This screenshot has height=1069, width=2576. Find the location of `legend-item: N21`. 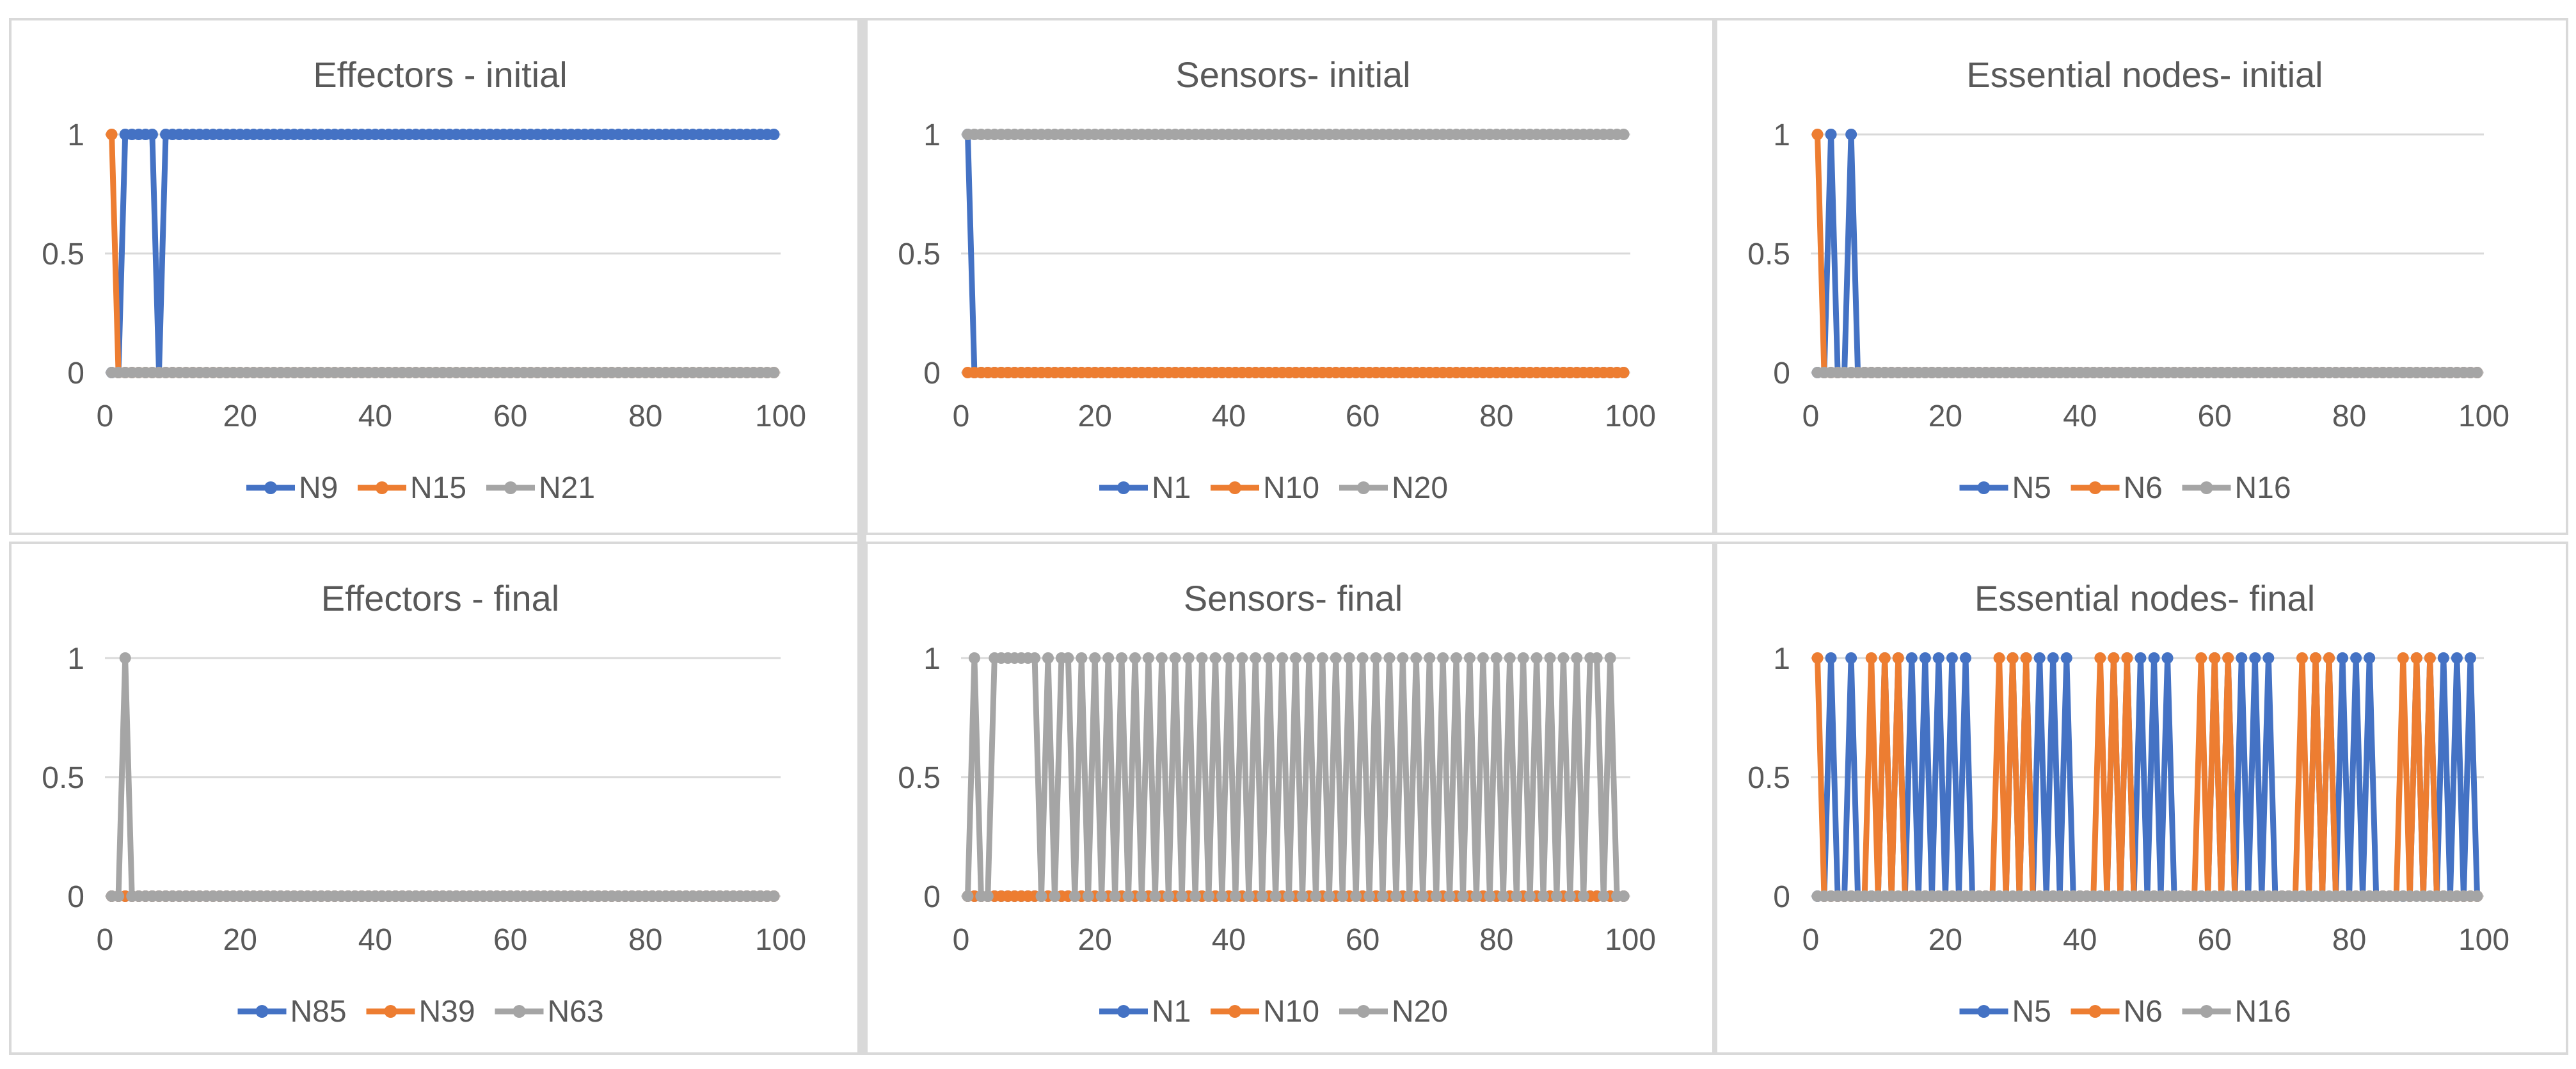

legend-item: N21 is located at coordinates (540, 488).